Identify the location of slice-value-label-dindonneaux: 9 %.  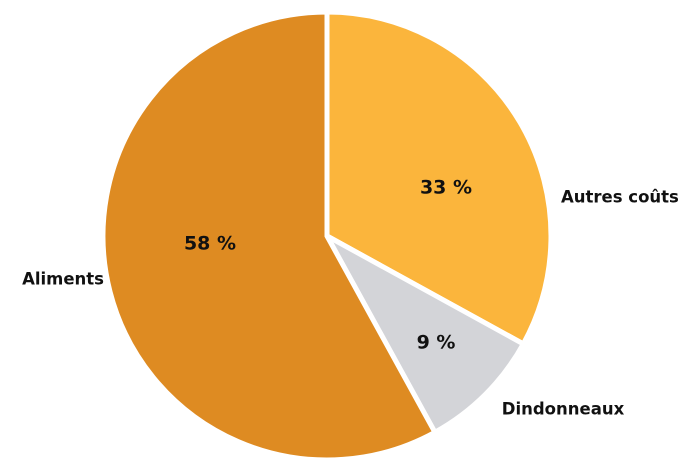
(436, 343).